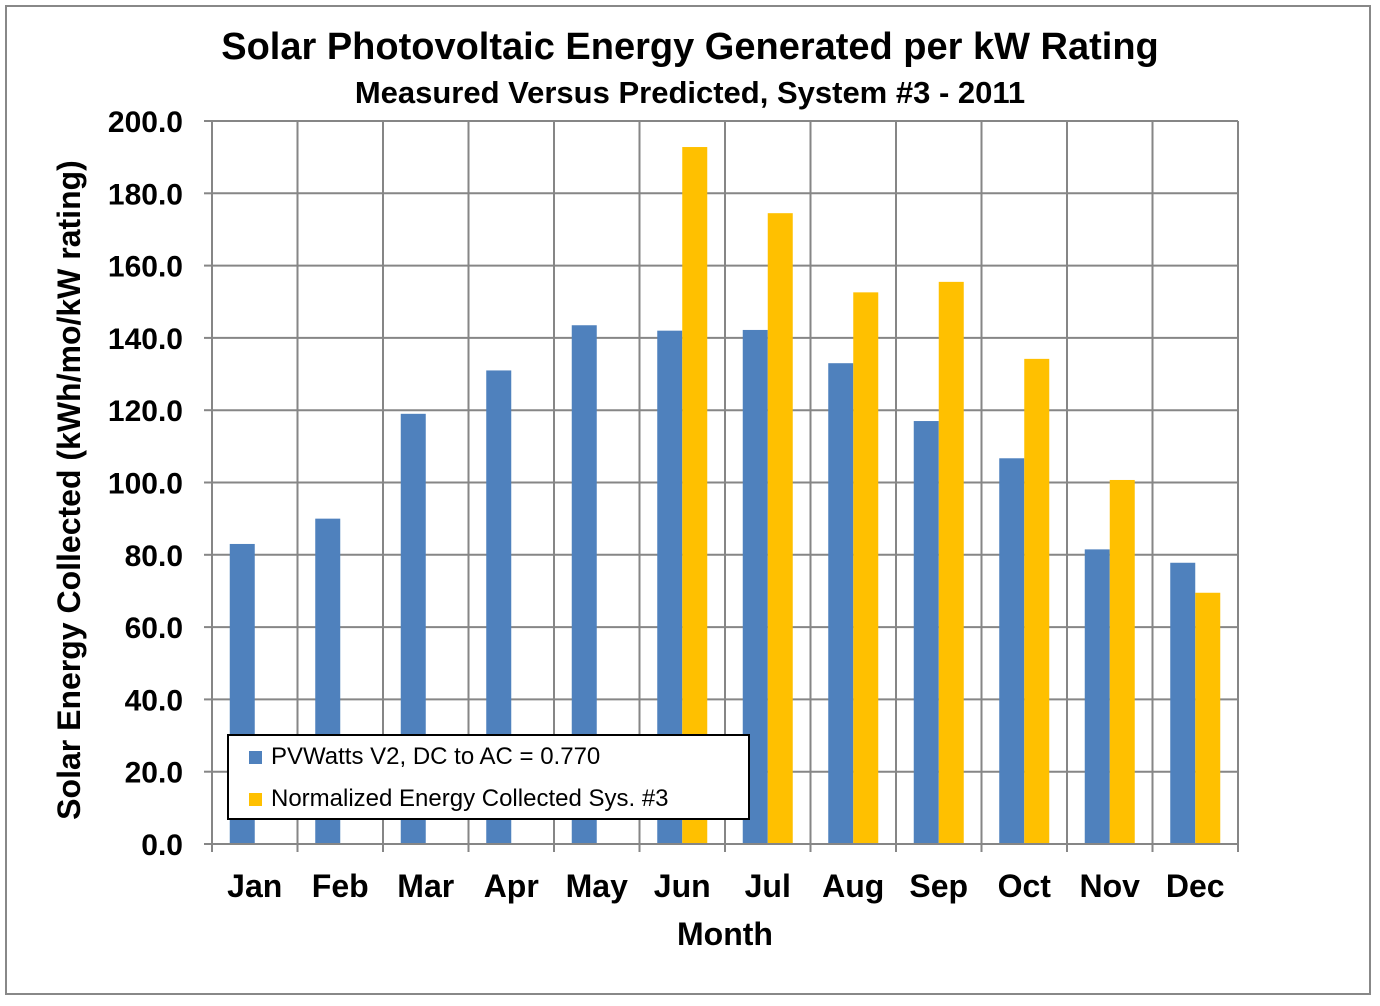 This screenshot has width=1380, height=1006. Describe the element at coordinates (768, 886) in the screenshot. I see `x-tick-label: Jul` at that location.